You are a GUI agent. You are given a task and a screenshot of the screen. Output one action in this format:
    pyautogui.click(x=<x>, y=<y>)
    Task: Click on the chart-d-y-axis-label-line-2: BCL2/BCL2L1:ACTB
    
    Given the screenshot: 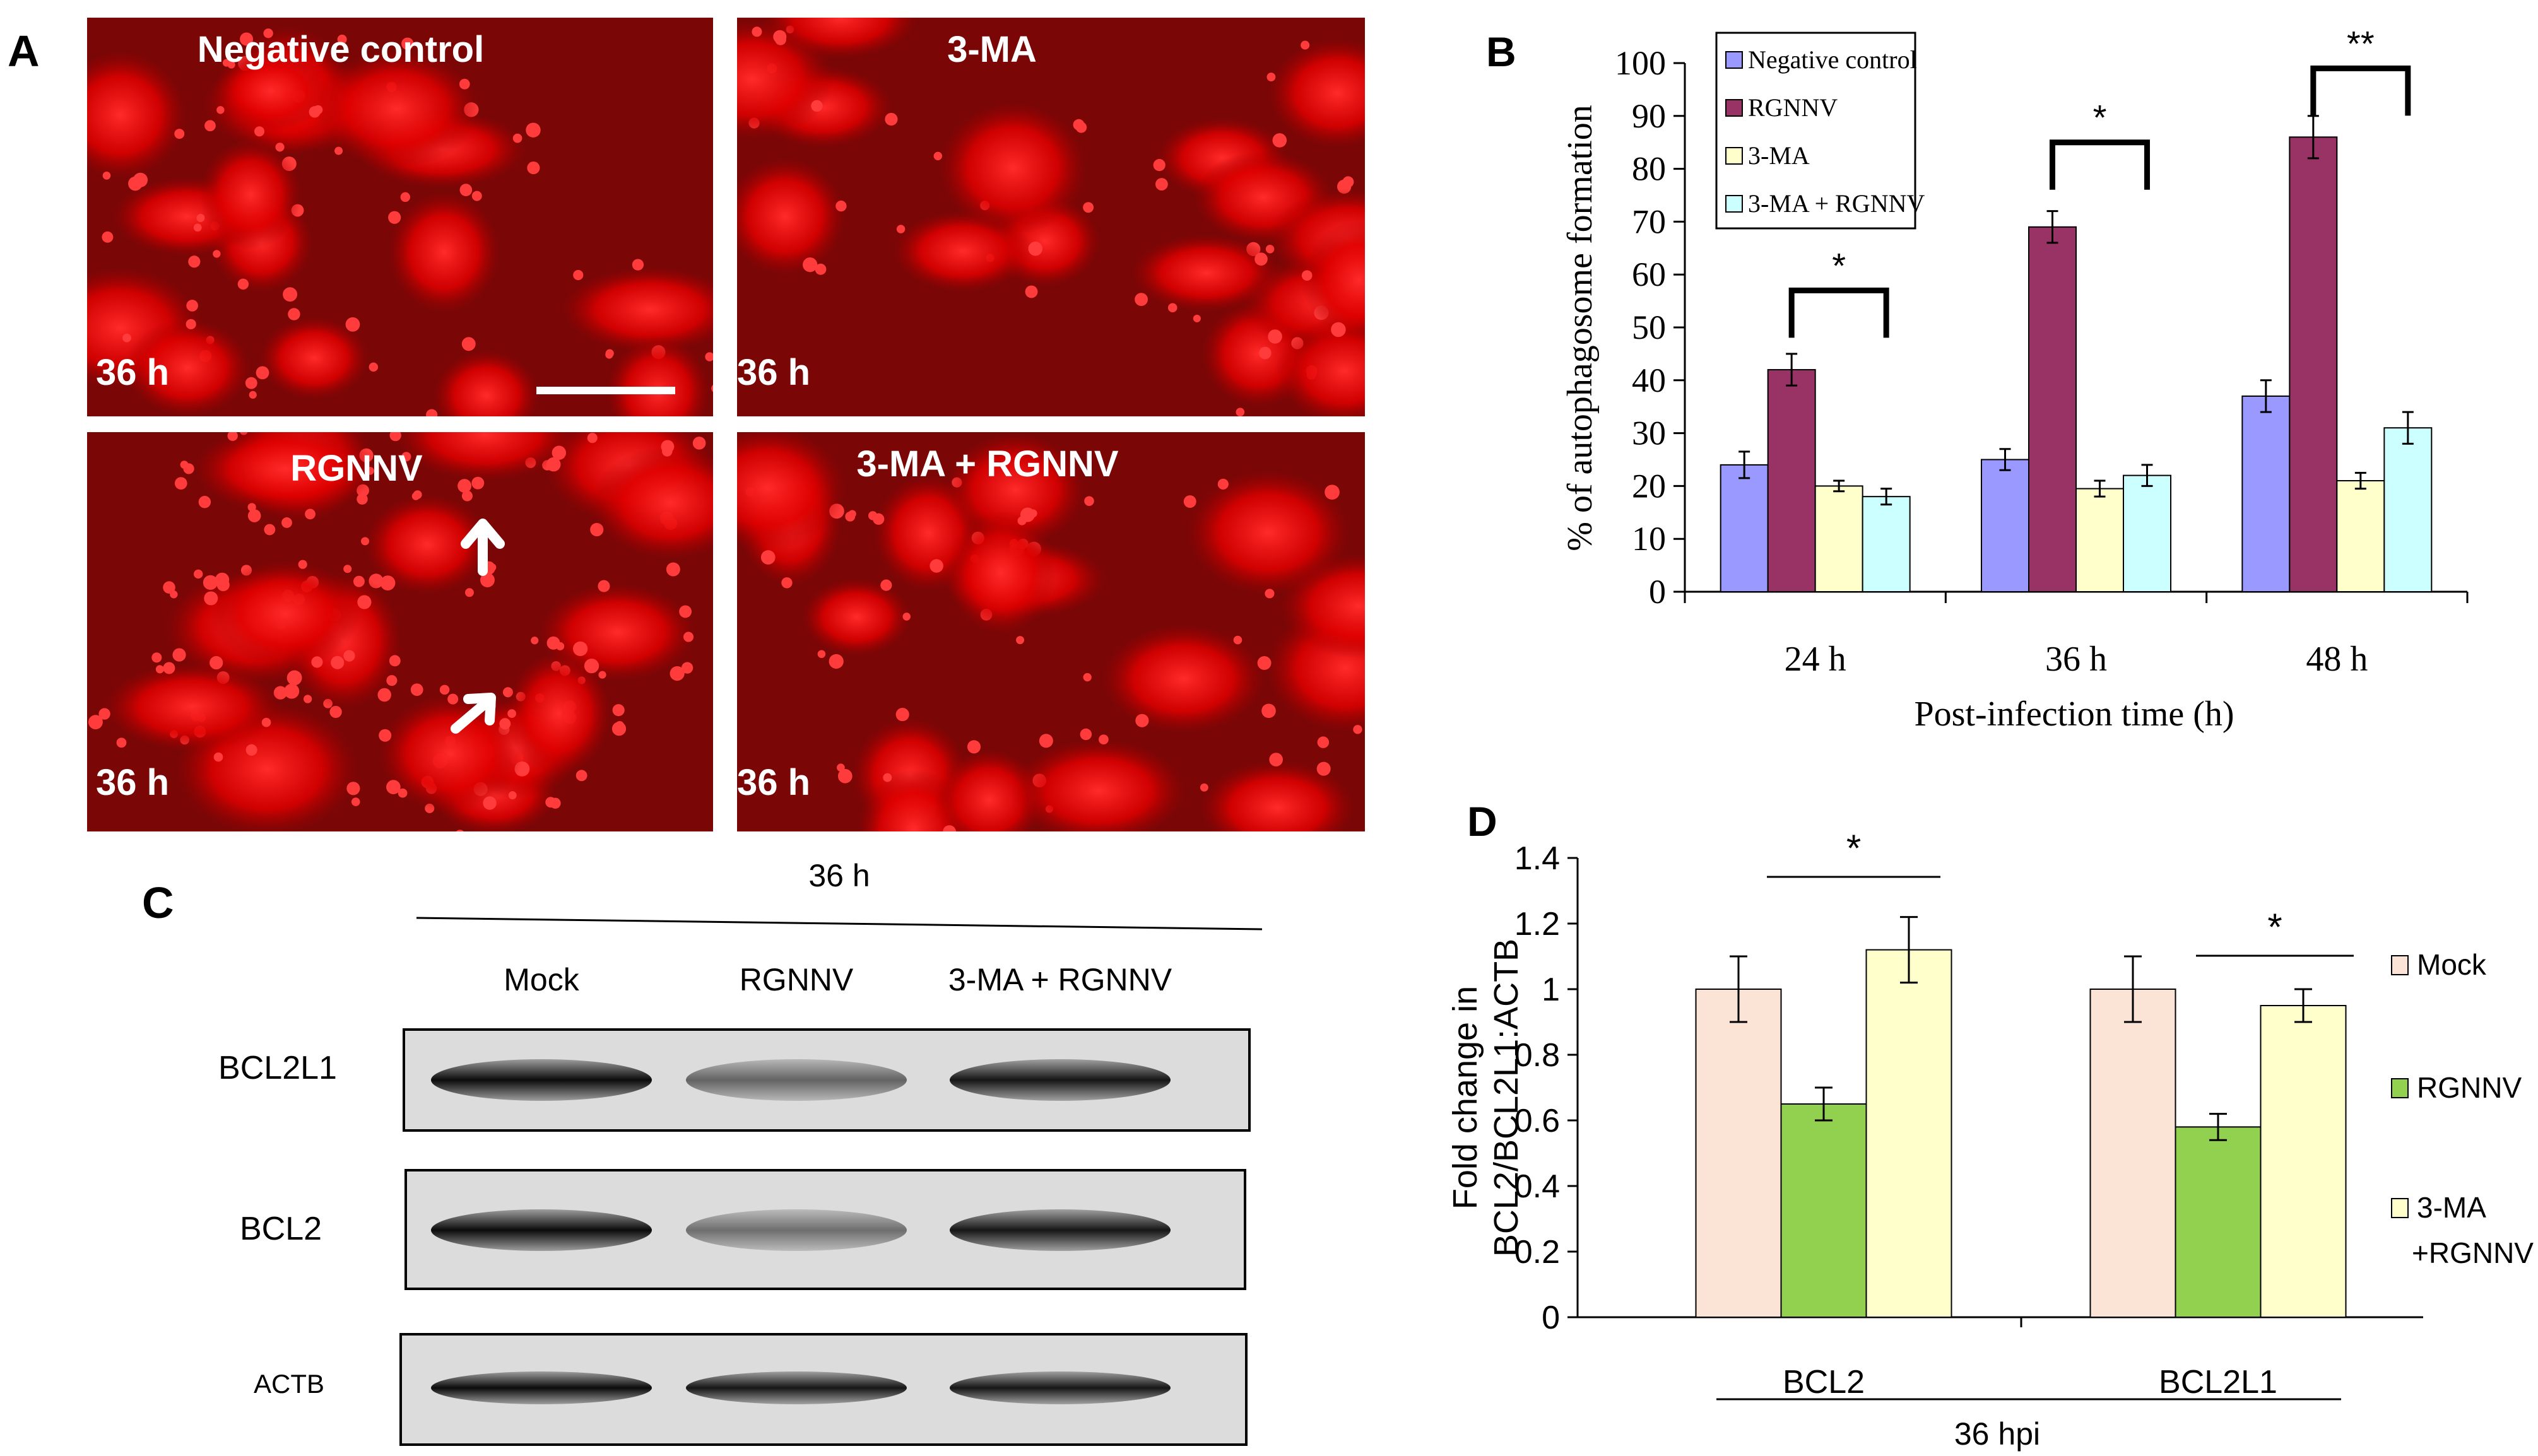 What is the action you would take?
    pyautogui.click(x=1506, y=1098)
    